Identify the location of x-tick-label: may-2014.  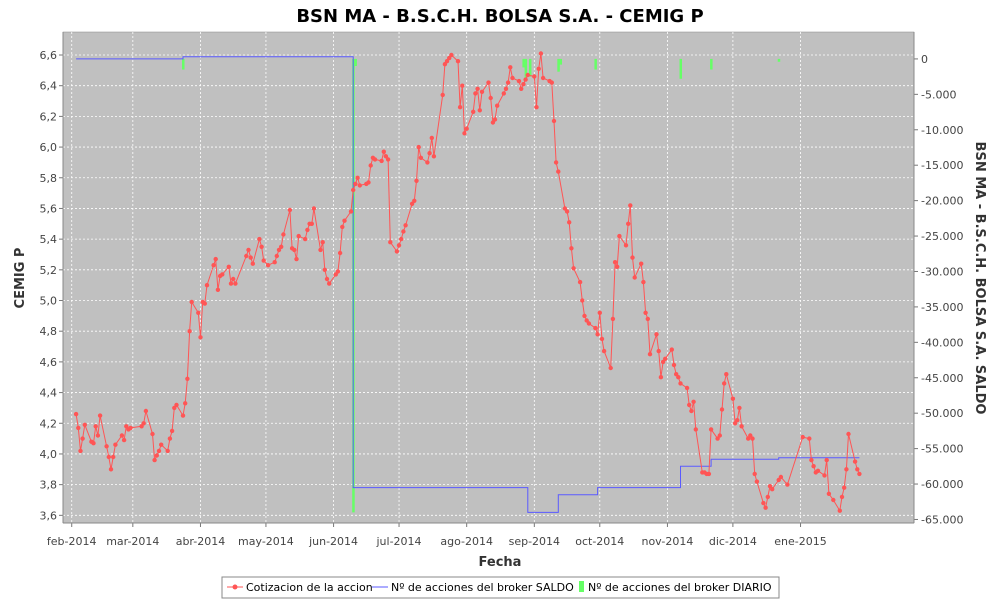
(266, 541).